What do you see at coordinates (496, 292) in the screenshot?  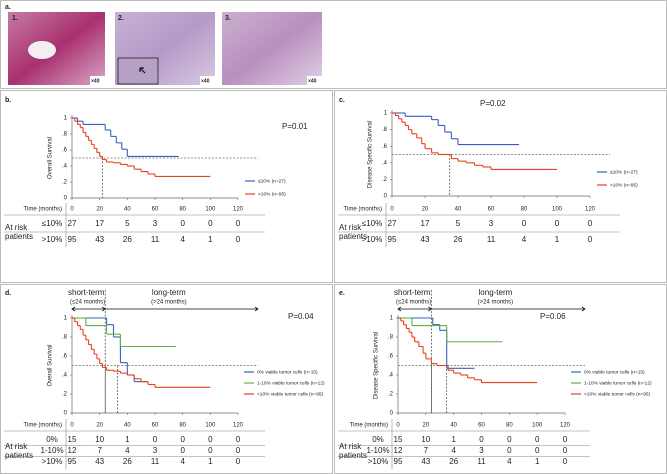 I see `annotation: long-term` at bounding box center [496, 292].